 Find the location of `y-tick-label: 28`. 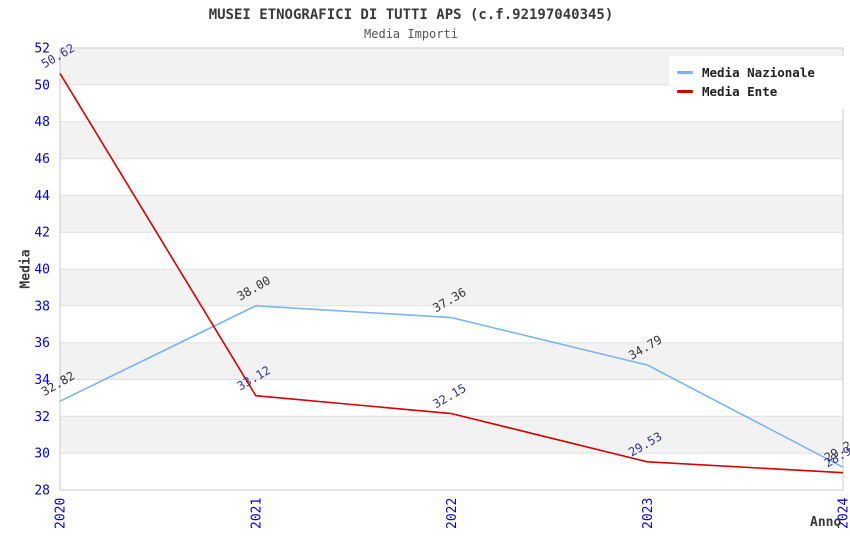

y-tick-label: 28 is located at coordinates (42, 491).